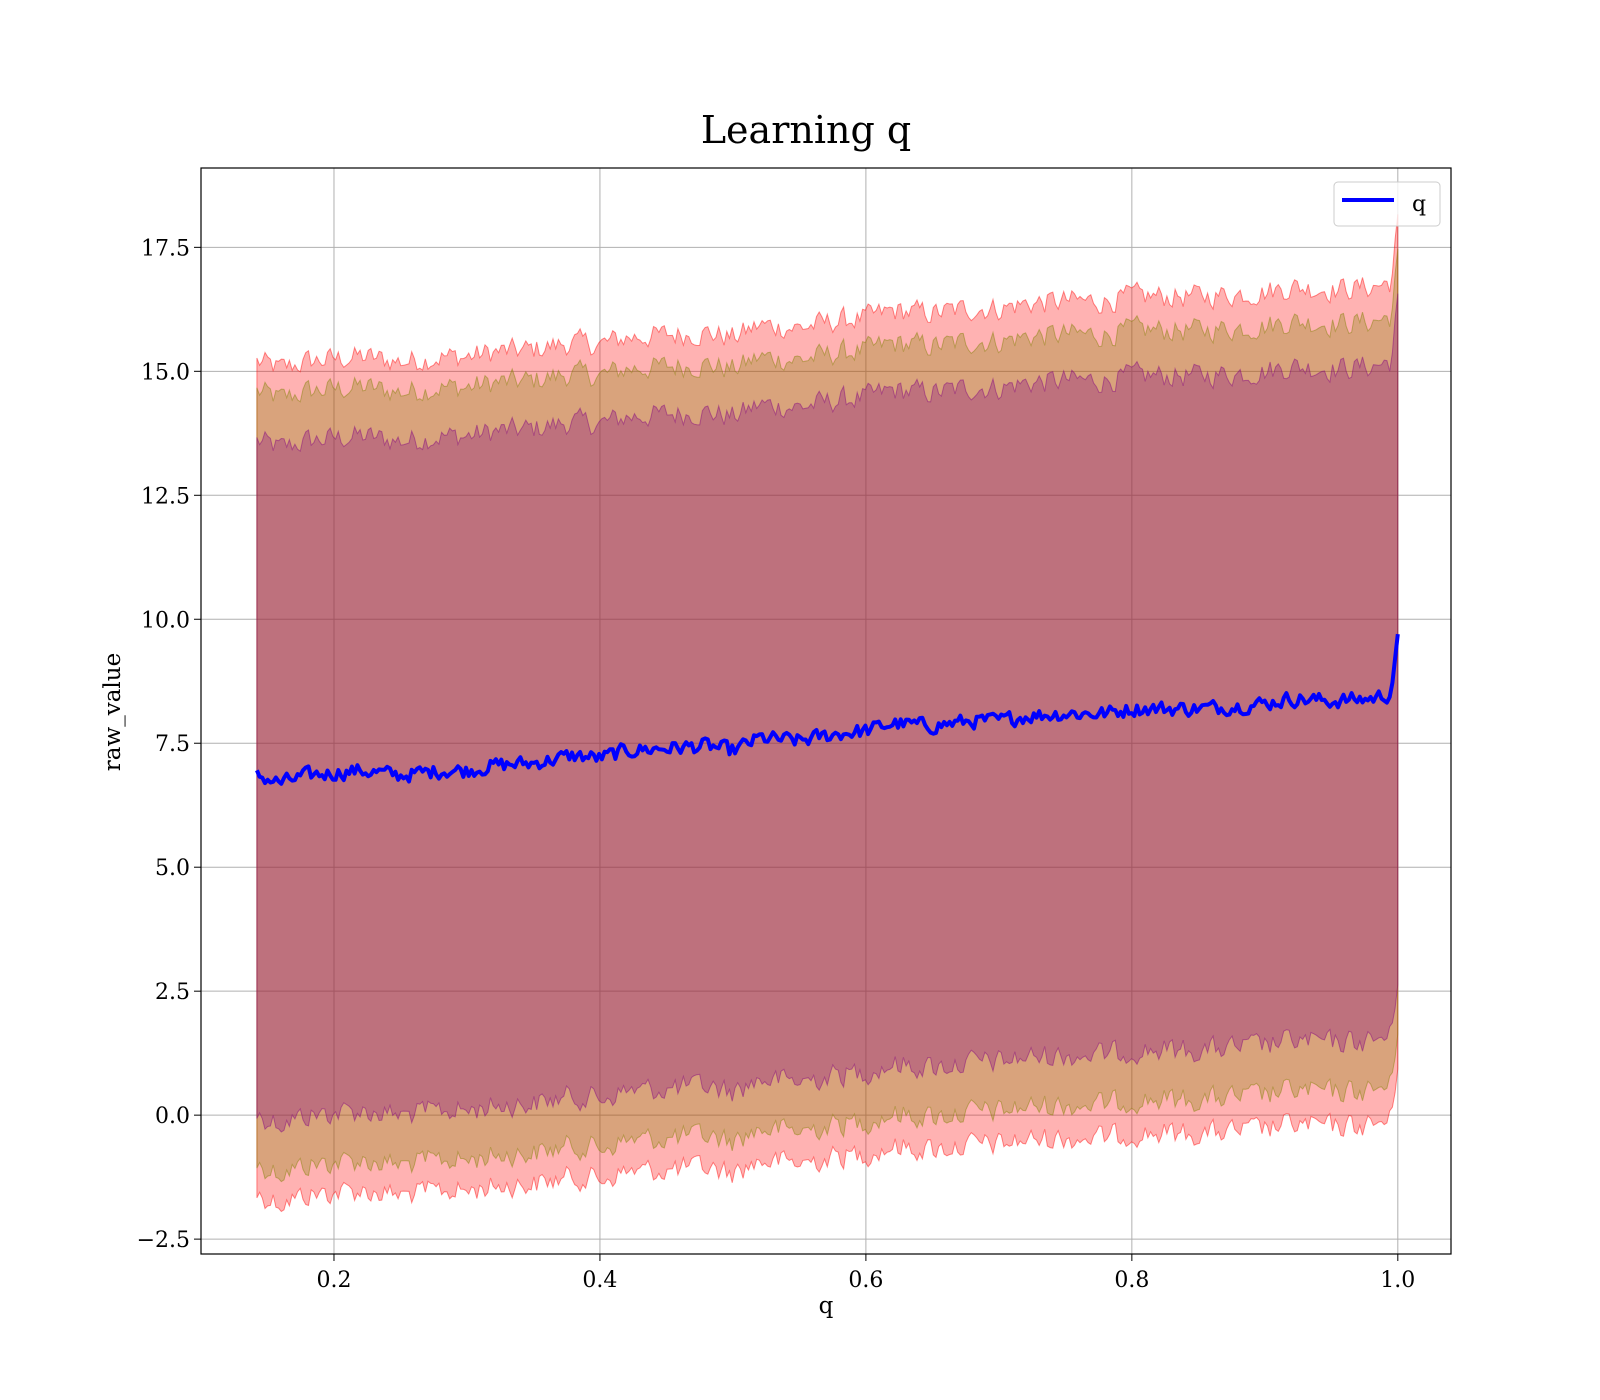 The image size is (1600, 1400). What do you see at coordinates (172, 868) in the screenshot?
I see `y-tick-label: 5.0` at bounding box center [172, 868].